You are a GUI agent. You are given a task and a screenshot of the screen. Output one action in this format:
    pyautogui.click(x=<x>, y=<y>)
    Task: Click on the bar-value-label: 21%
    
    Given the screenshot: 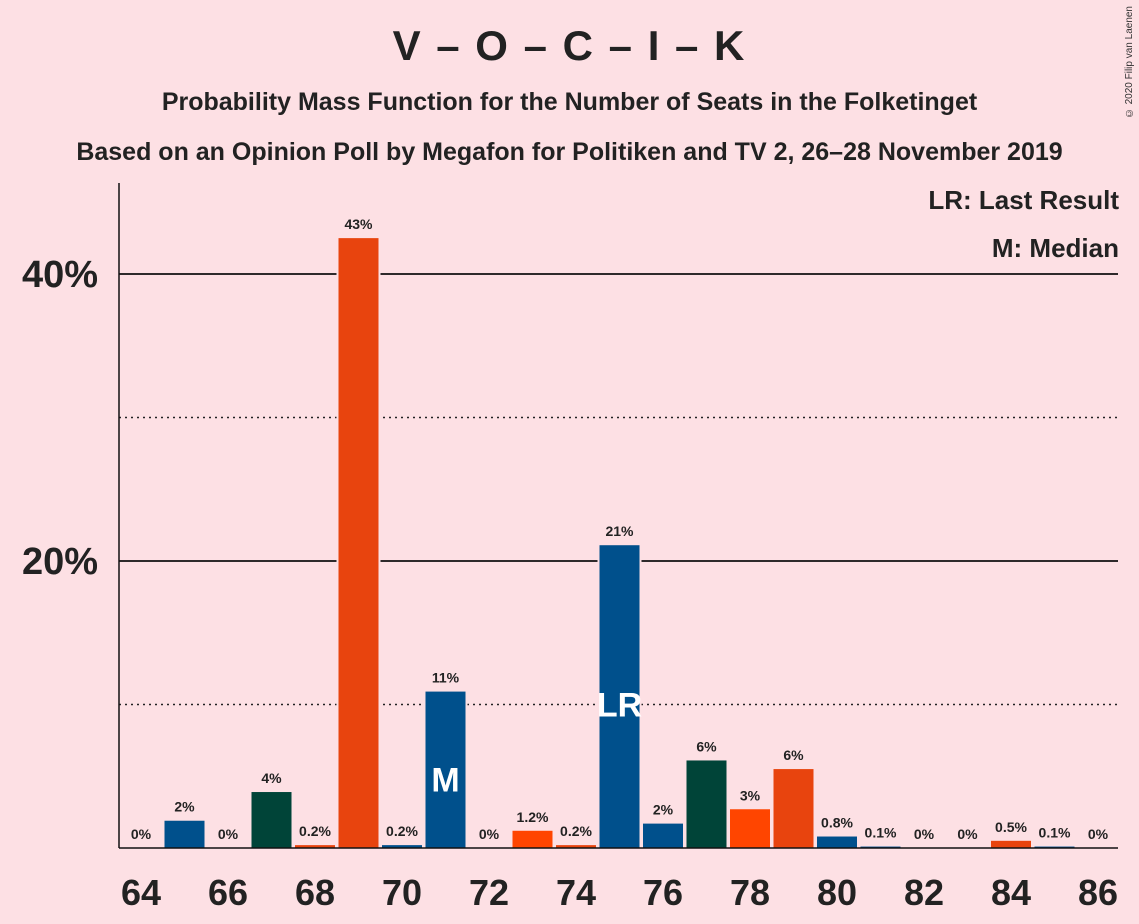 What is the action you would take?
    pyautogui.click(x=619, y=531)
    